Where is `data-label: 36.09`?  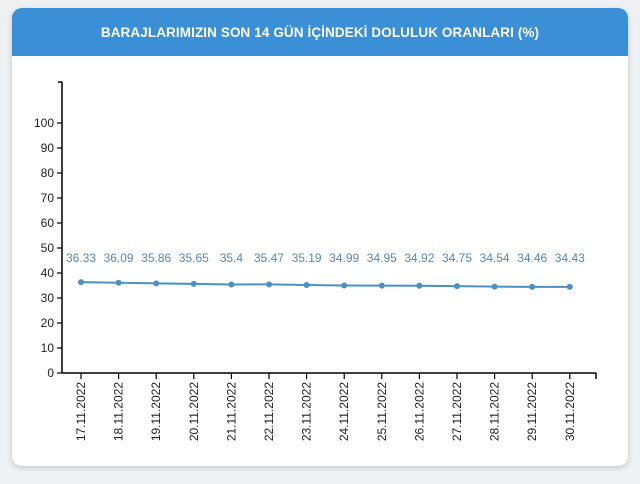
data-label: 36.09 is located at coordinates (119, 258).